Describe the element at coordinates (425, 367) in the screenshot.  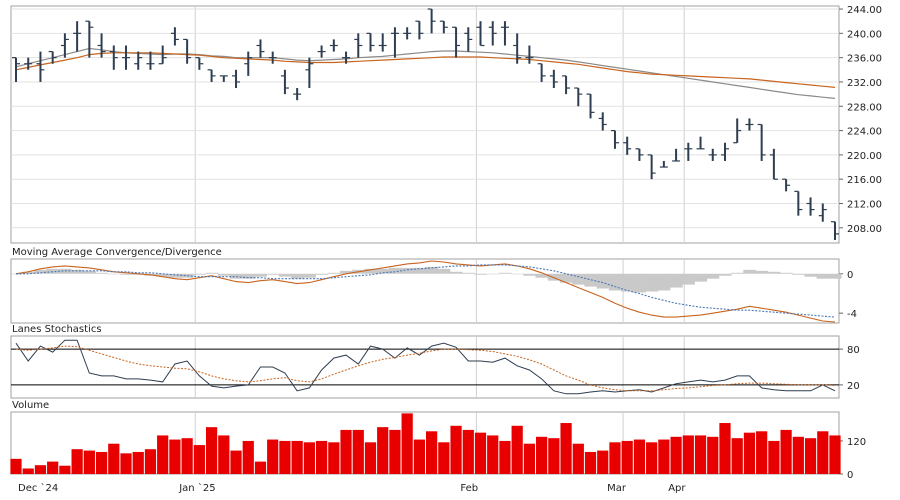
I see `stochastics-lines` at that location.